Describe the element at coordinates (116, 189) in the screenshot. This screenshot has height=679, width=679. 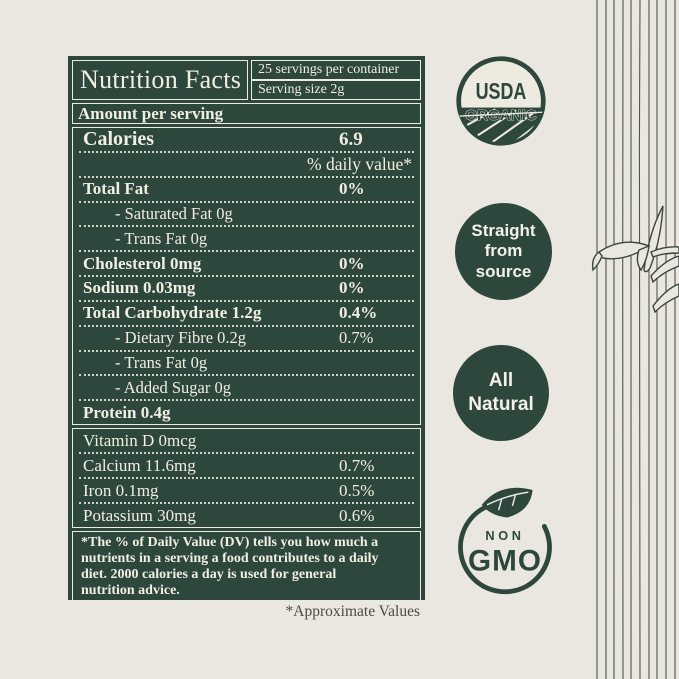
I see `row-label: Total Fat` at that location.